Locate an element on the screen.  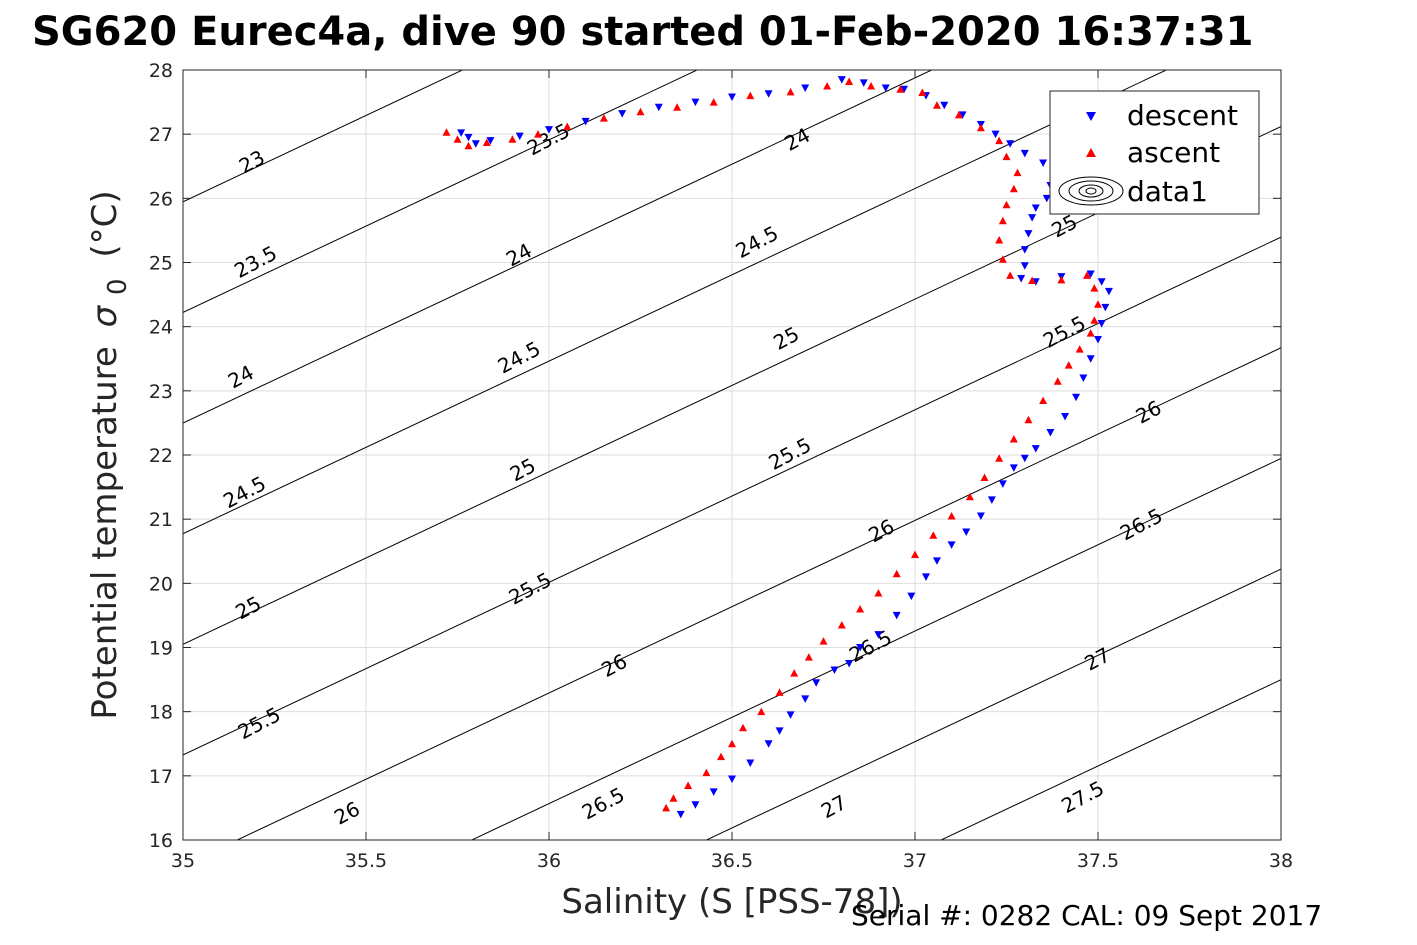
y-axis-label: Potential temperature σ 0 (°C) is located at coordinates (110, 454).